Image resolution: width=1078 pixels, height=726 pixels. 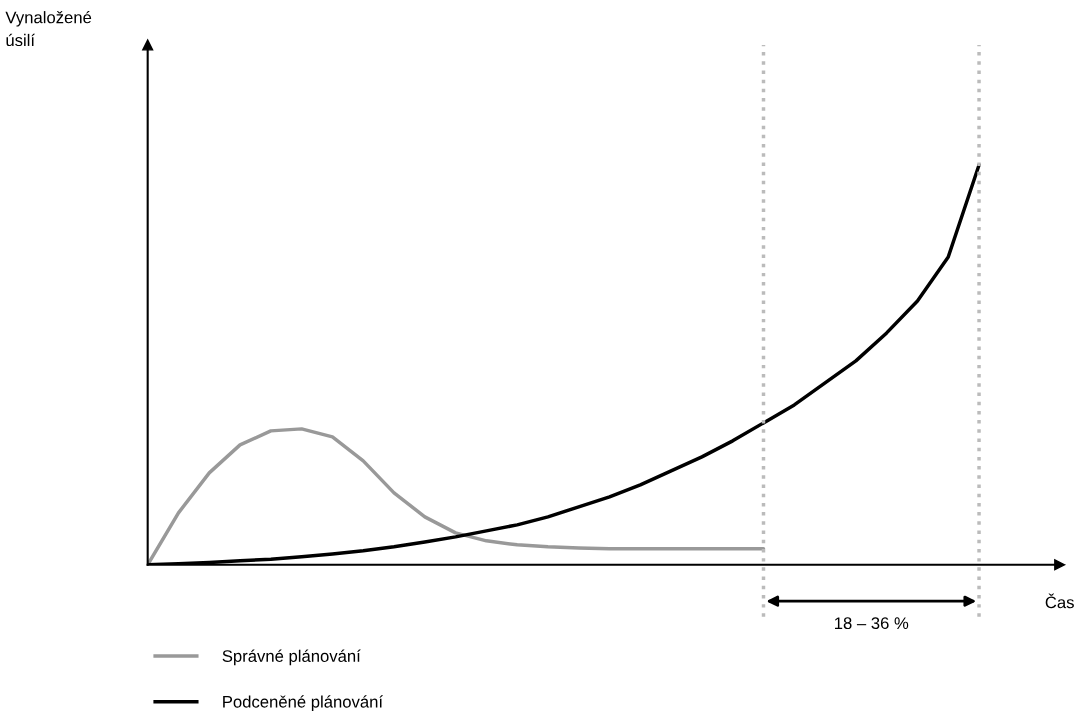 What do you see at coordinates (303, 703) in the screenshot?
I see `legend-label: Podceněné plánování` at bounding box center [303, 703].